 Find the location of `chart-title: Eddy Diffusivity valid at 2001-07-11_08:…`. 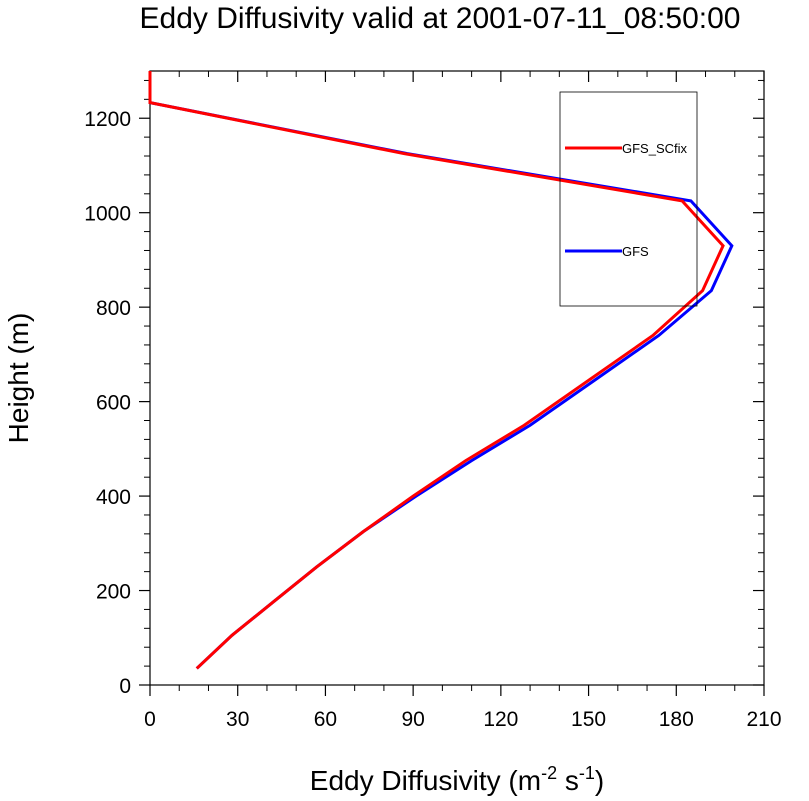

chart-title: Eddy Diffusivity valid at 2001-07-11_08:… is located at coordinates (440, 18).